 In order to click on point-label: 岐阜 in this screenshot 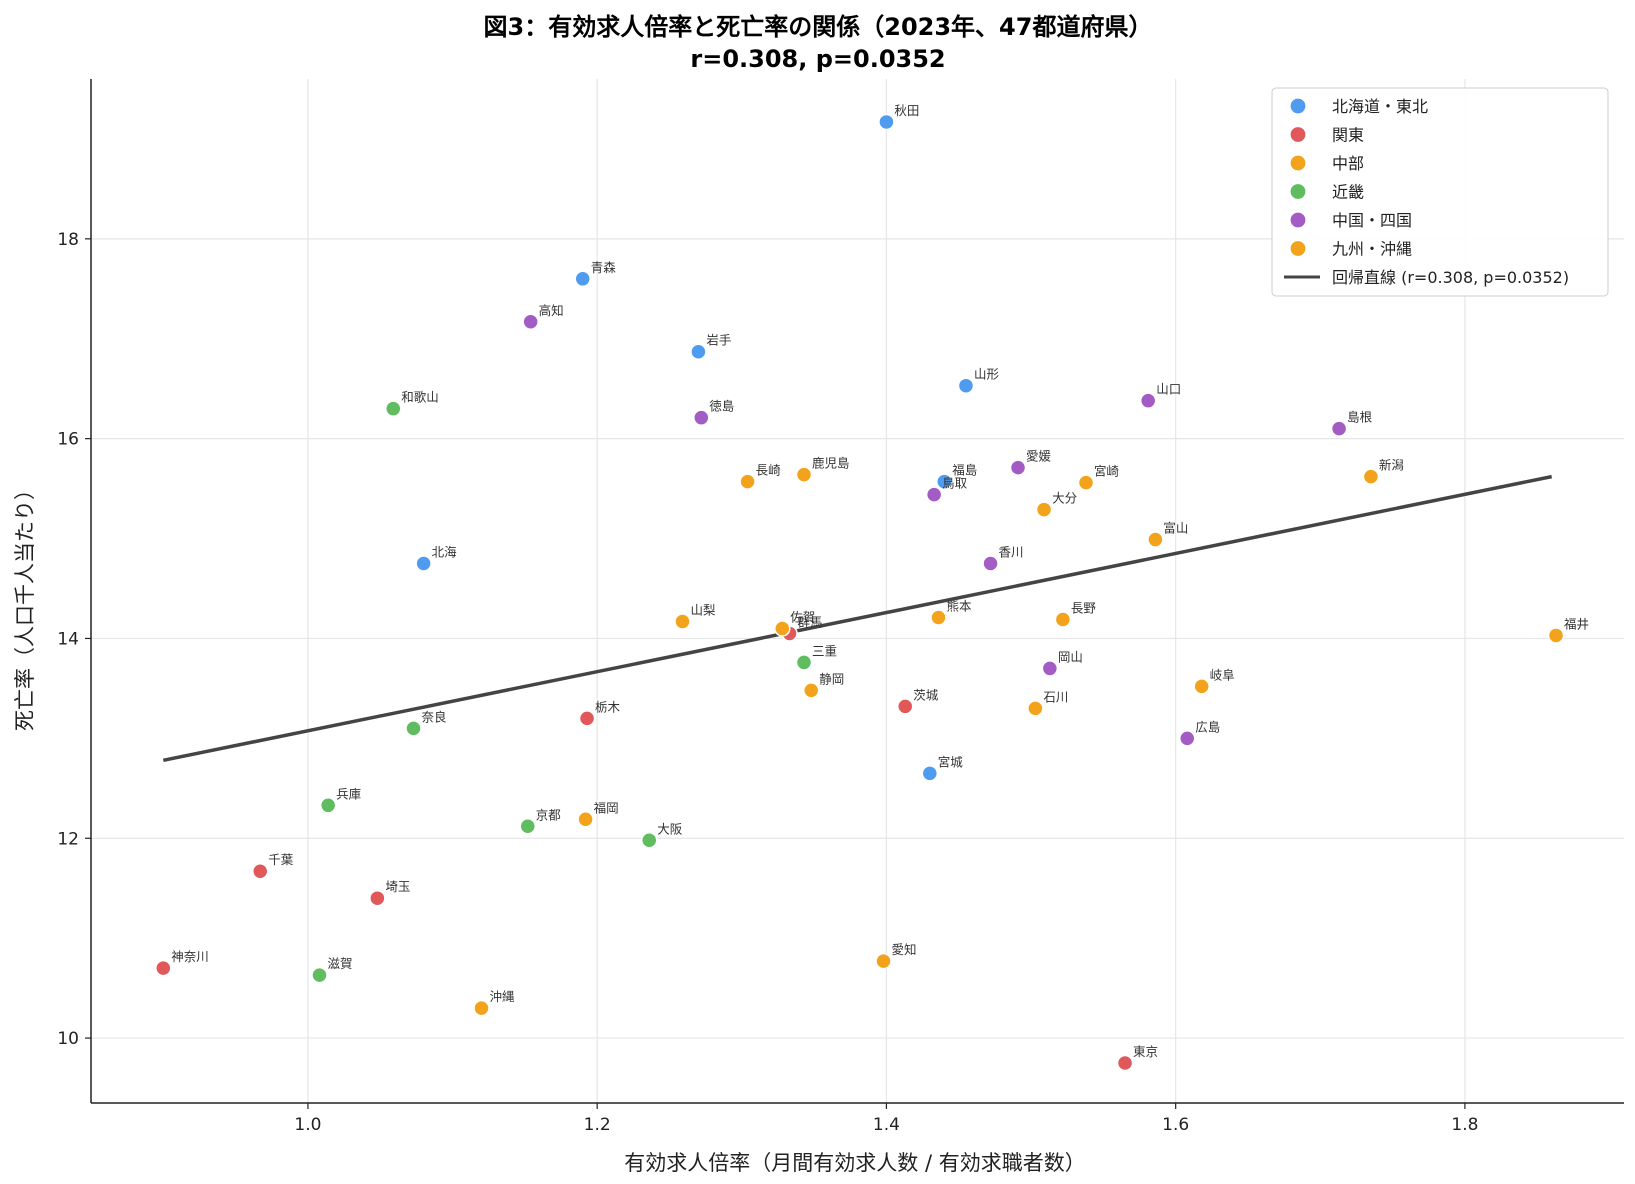, I will do `click(1222, 674)`.